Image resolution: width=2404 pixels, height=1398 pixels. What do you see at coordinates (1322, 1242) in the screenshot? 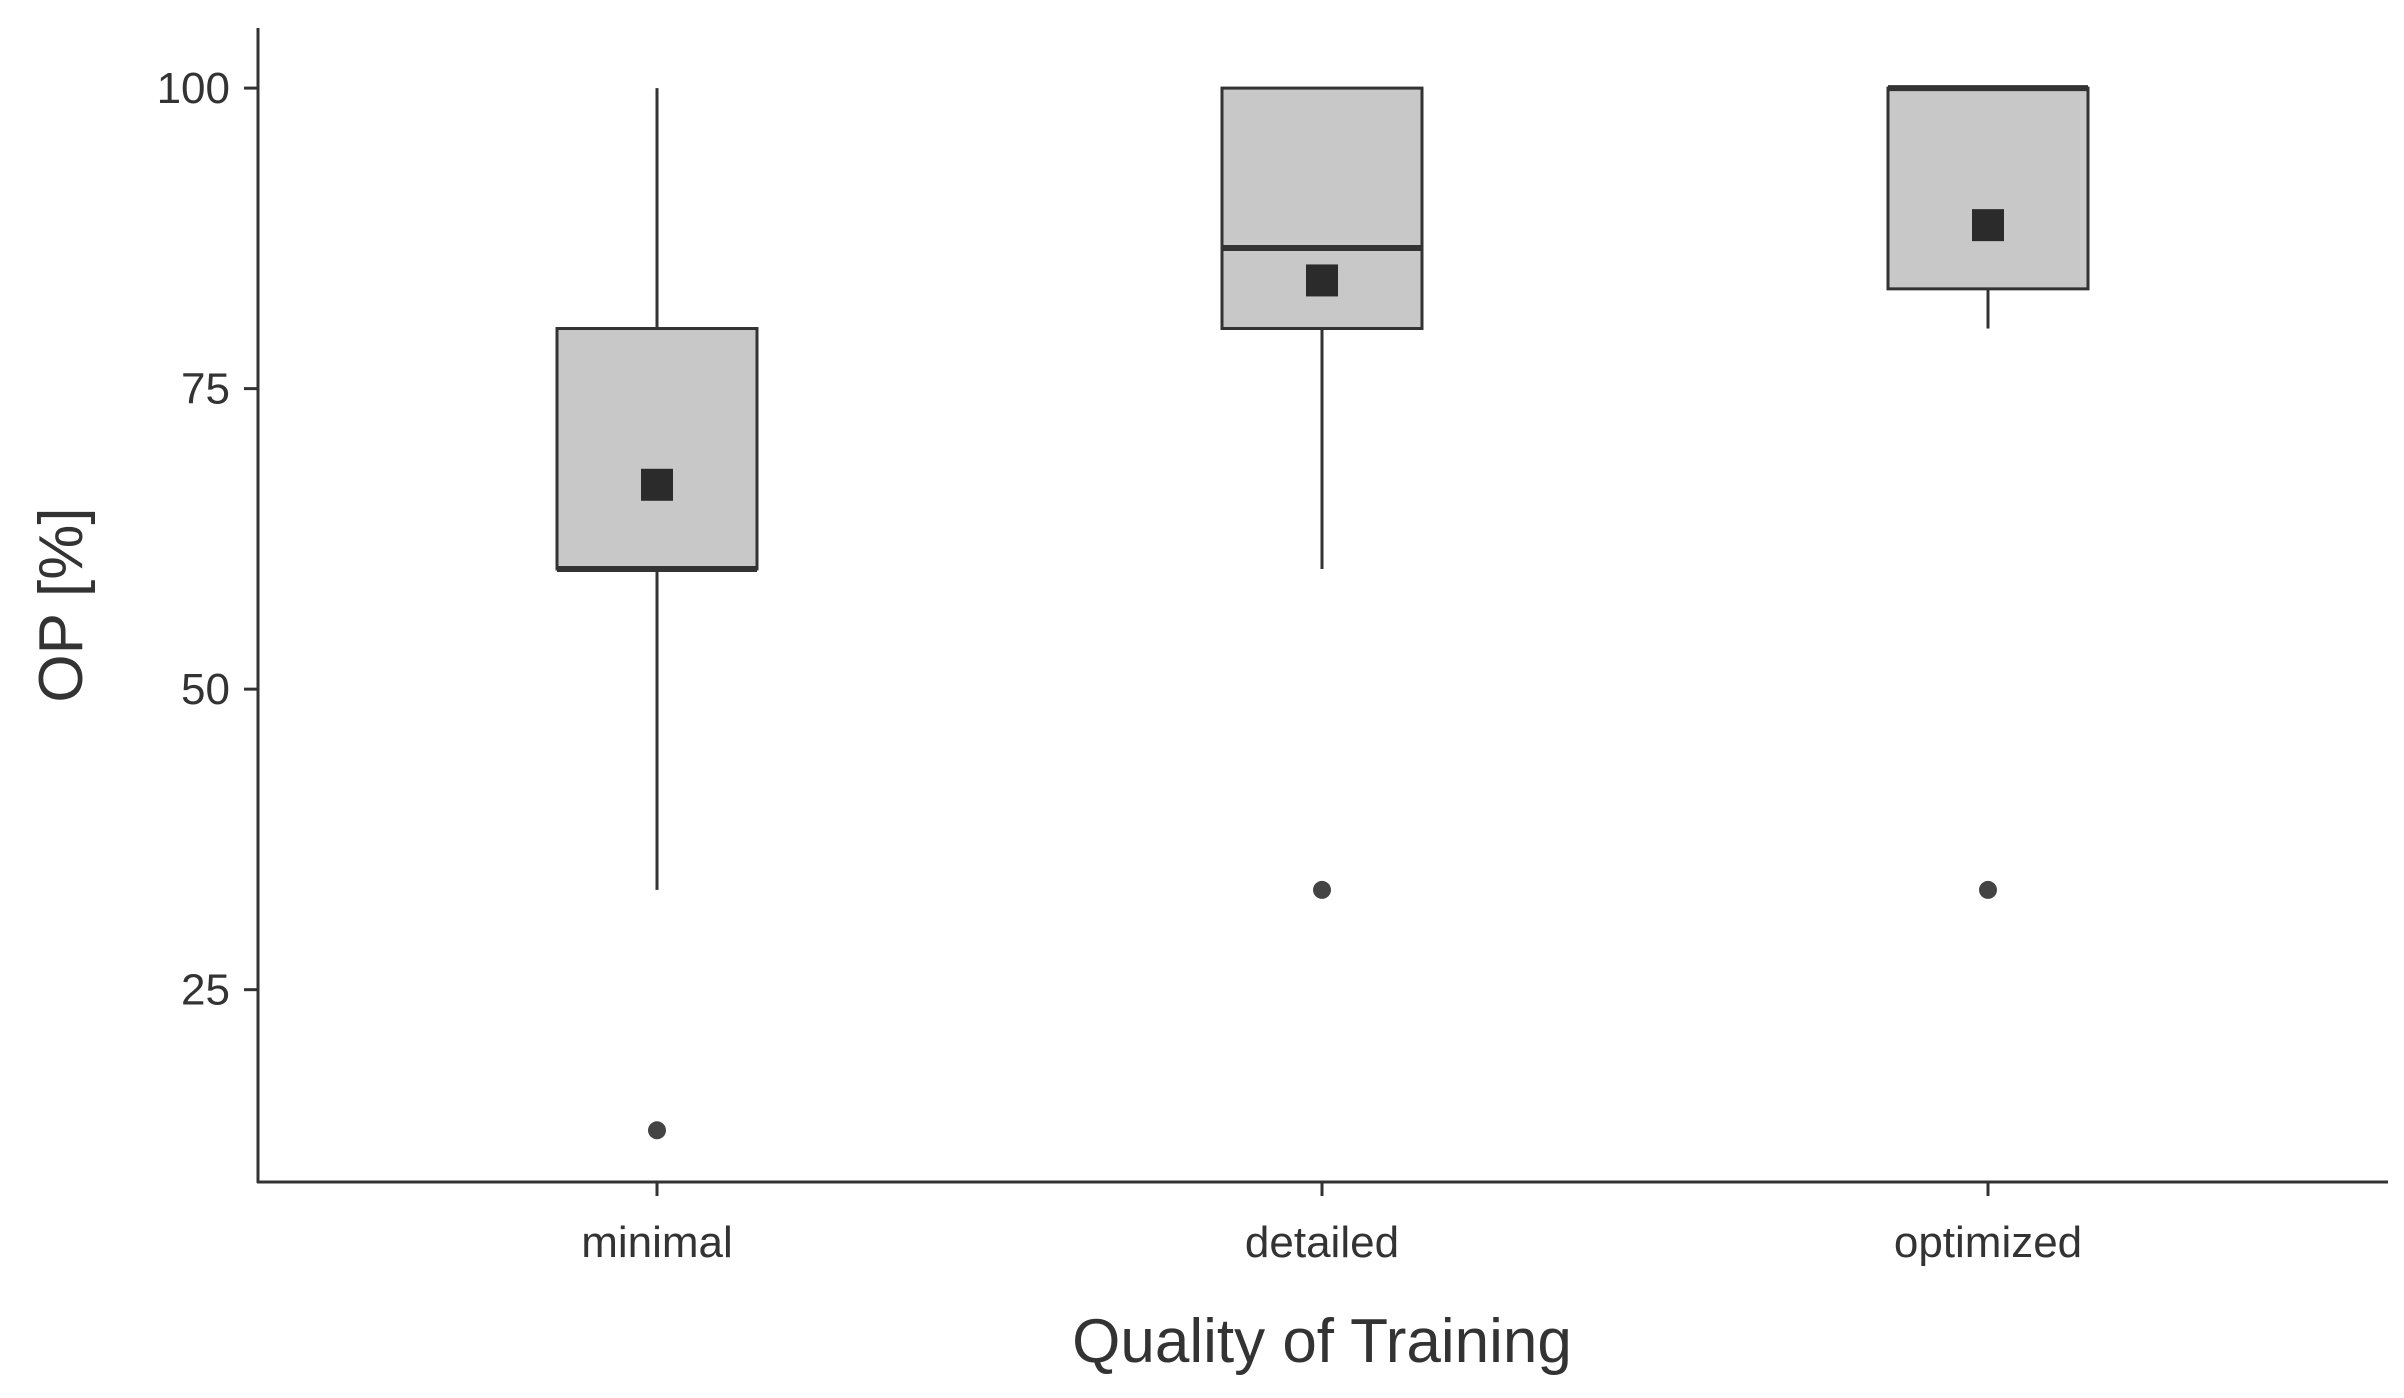
I see `x-tick-label: detailed` at bounding box center [1322, 1242].